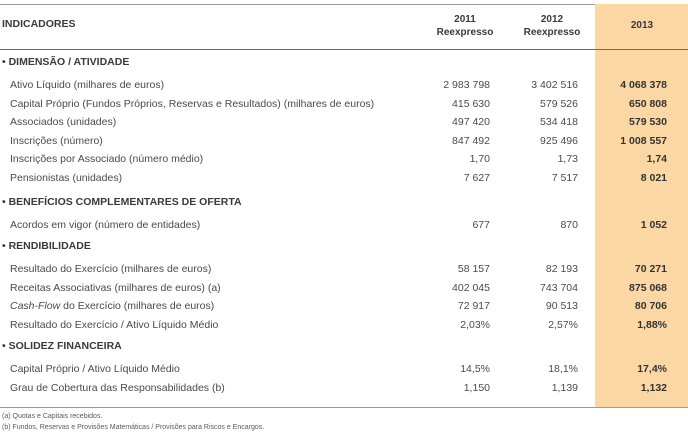 Image resolution: width=688 pixels, height=434 pixels. Describe the element at coordinates (567, 159) in the screenshot. I see `value-2012: 1,73` at that location.